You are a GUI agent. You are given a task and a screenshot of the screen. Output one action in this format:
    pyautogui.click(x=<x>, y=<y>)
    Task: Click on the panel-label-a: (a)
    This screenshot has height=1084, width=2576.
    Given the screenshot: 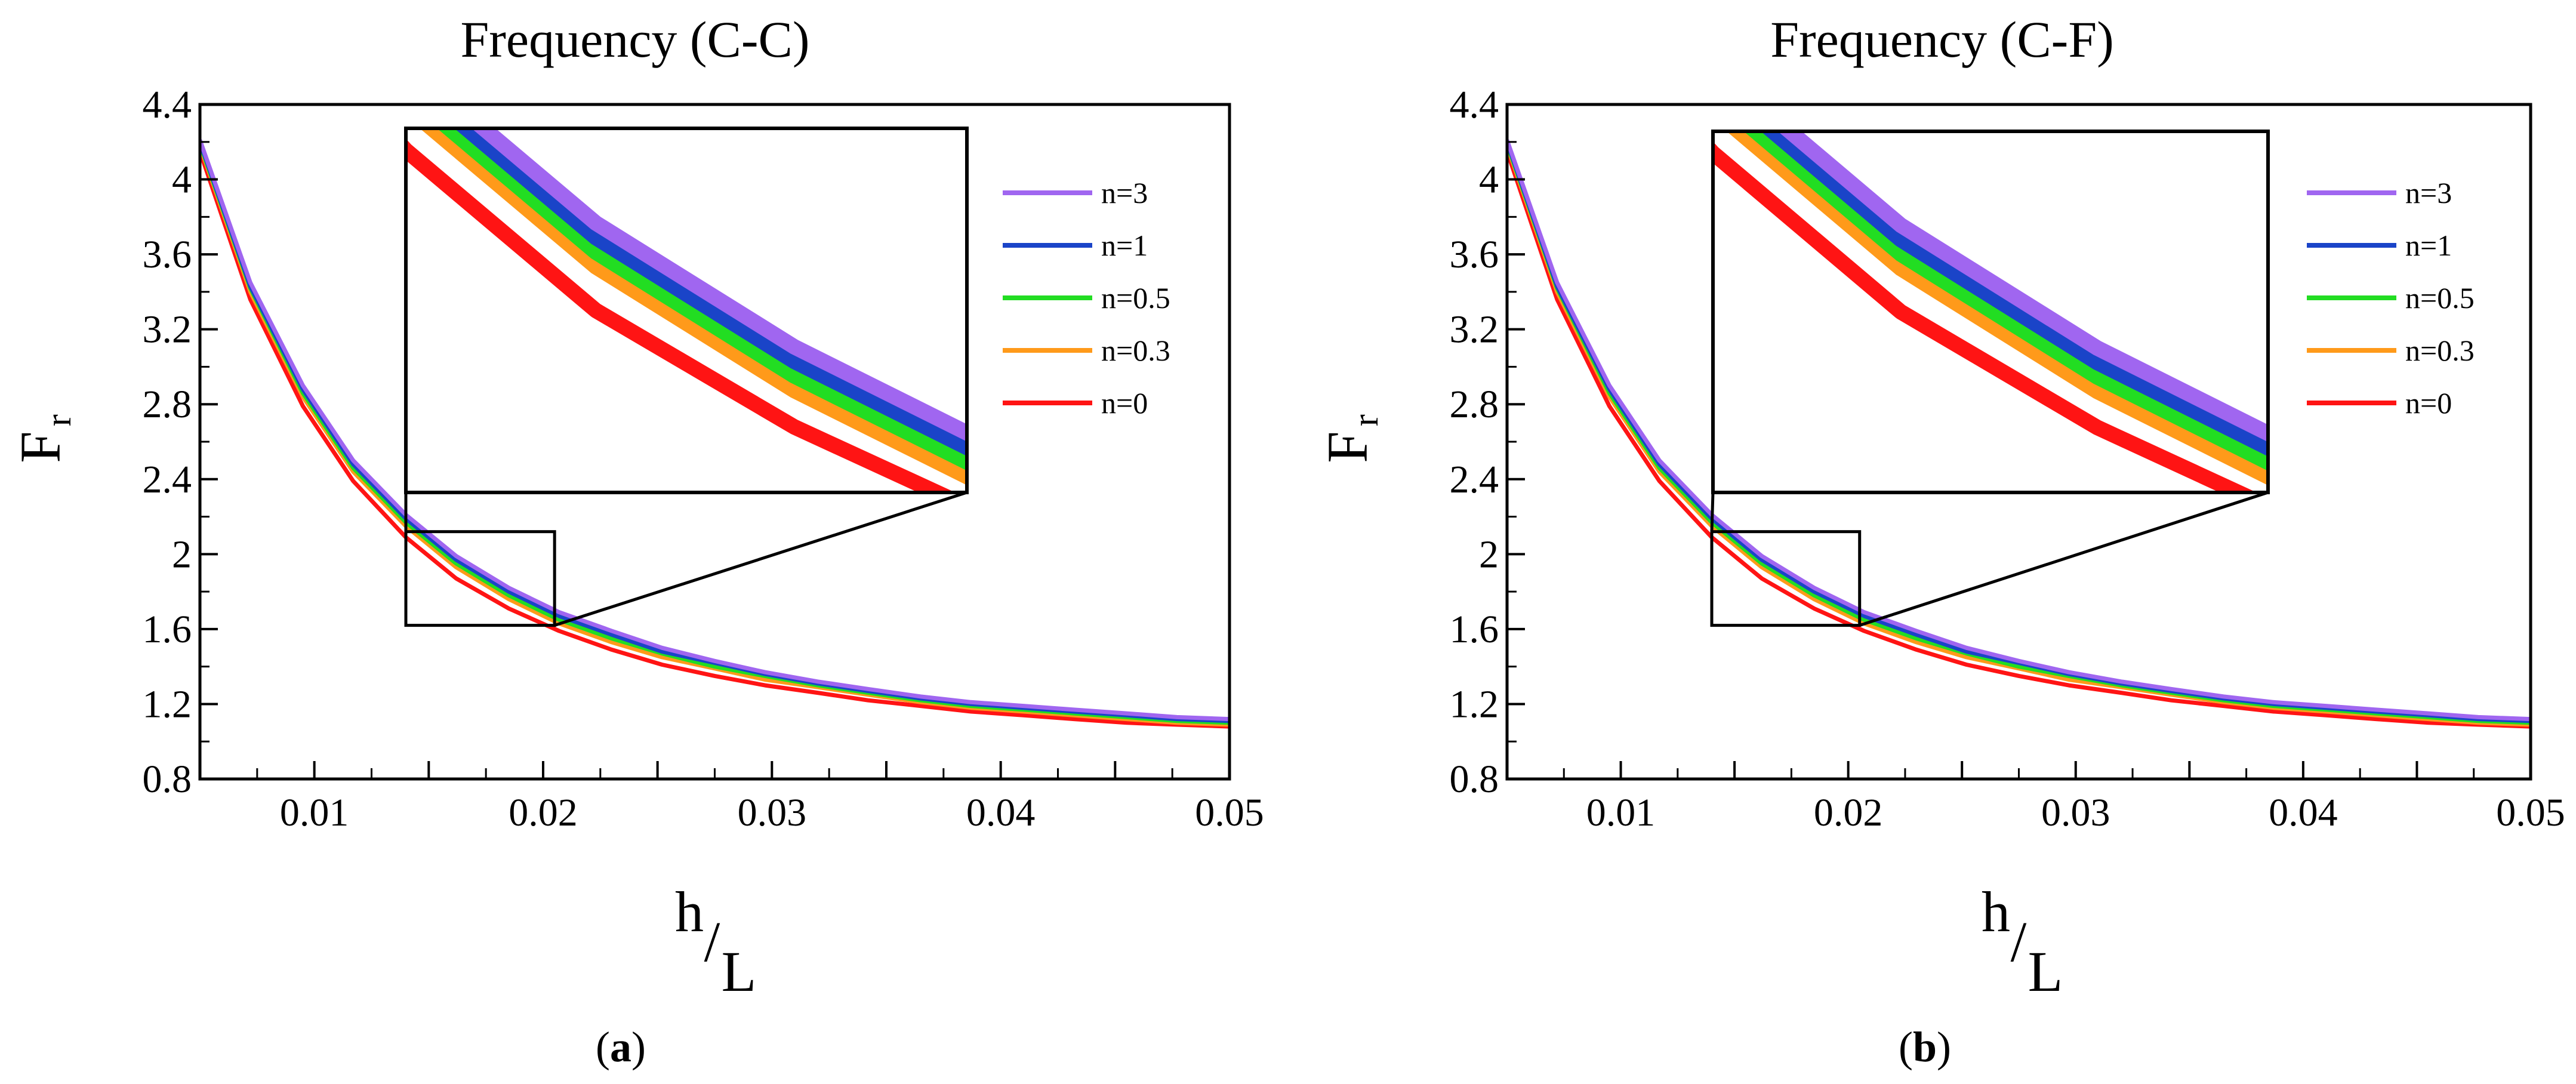 What is the action you would take?
    pyautogui.click(x=621, y=1047)
    